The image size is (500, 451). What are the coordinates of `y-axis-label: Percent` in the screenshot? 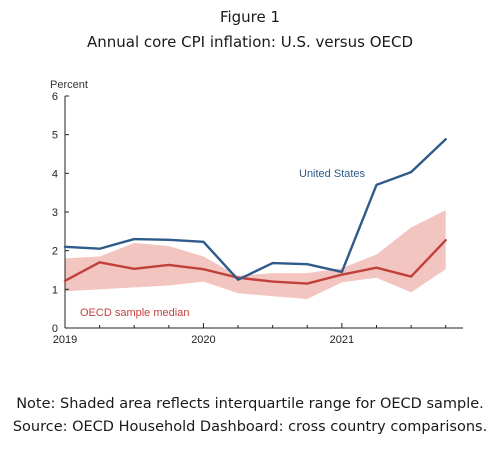 It's located at (69, 85).